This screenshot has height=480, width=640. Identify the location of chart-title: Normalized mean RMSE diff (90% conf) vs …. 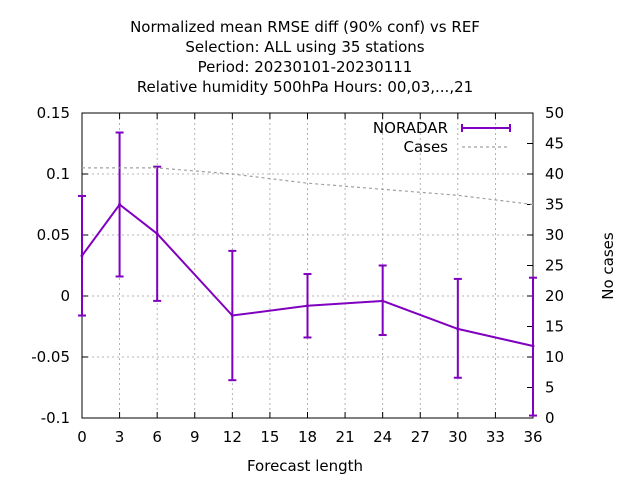
(305, 57).